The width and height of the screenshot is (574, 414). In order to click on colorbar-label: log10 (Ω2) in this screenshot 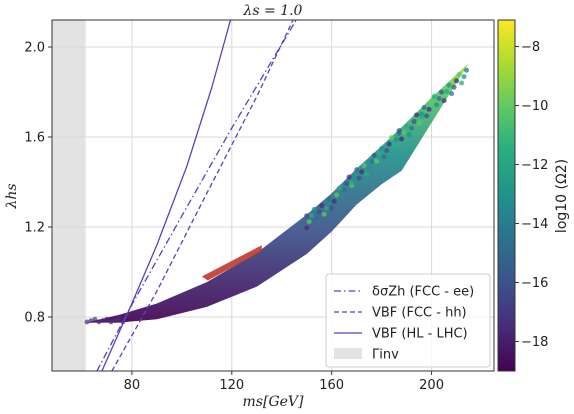, I will do `click(562, 196)`.